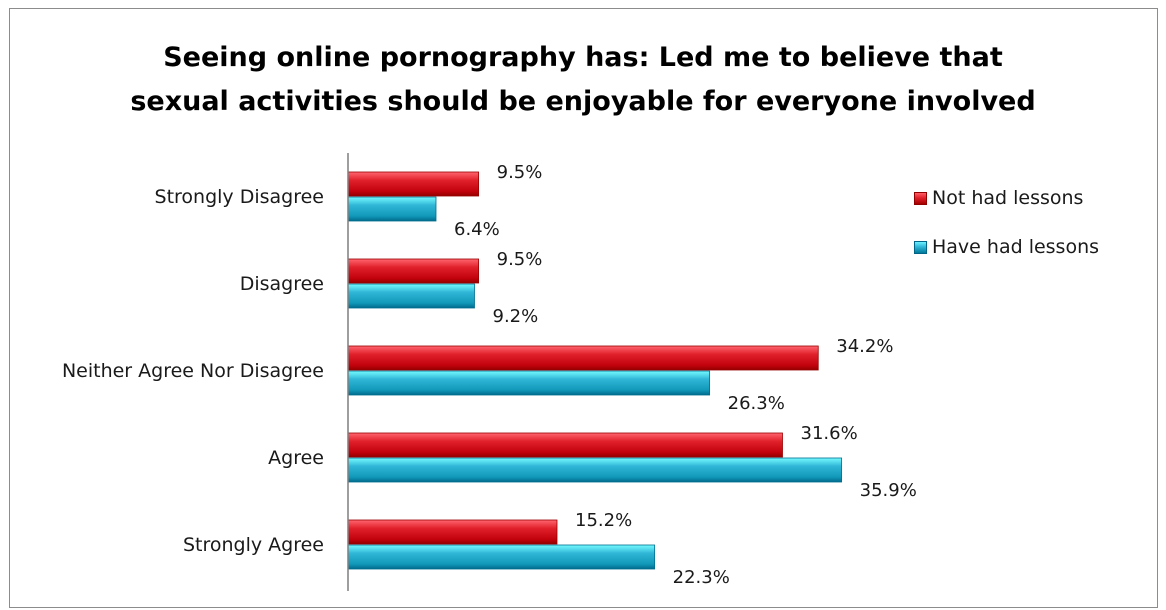 This screenshot has width=1166, height=610. I want to click on data-label-have-had-lessons-strongly-disagree: 6.4%, so click(477, 229).